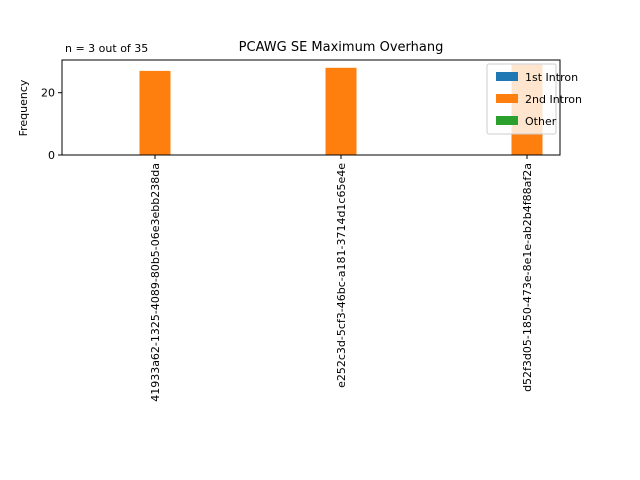  I want to click on y-axis-label: Frequency, so click(23, 107).